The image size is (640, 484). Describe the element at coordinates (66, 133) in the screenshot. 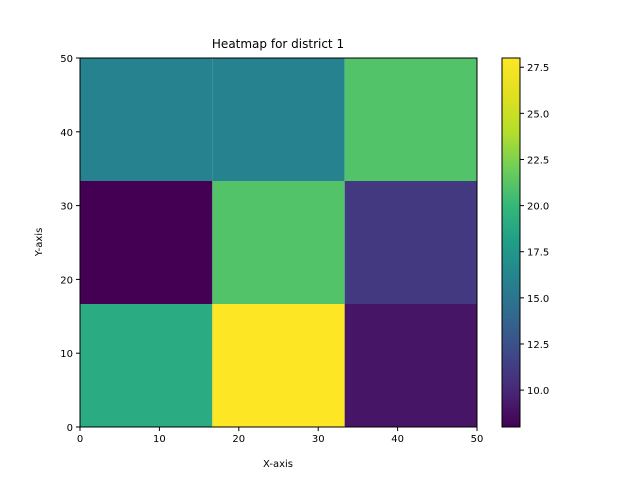

I see `y-tick-label: 40` at that location.